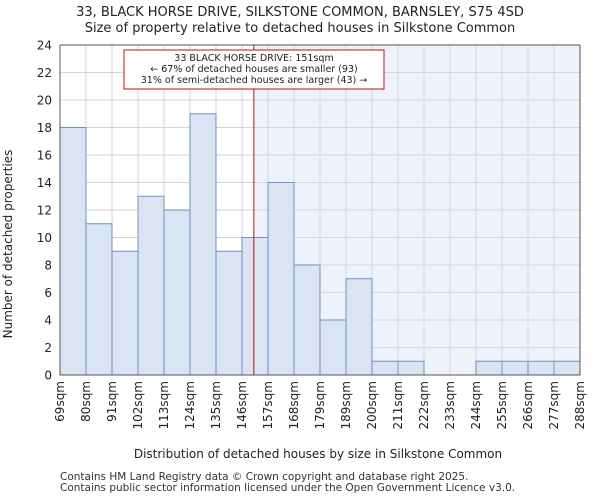 This screenshot has width=600, height=500. Describe the element at coordinates (268, 405) in the screenshot. I see `x-tick-label: 157sqm` at that location.